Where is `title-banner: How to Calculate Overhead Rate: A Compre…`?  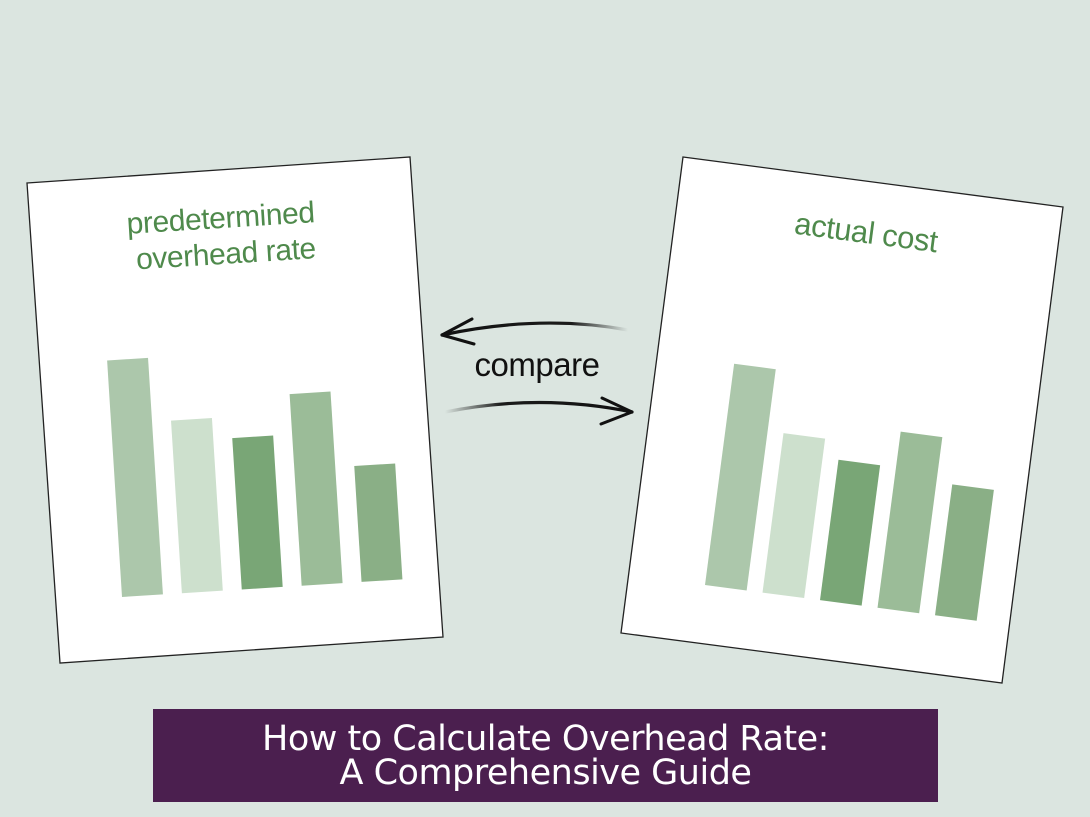
title-banner: How to Calculate Overhead Rate: A Compre… is located at coordinates (545, 755).